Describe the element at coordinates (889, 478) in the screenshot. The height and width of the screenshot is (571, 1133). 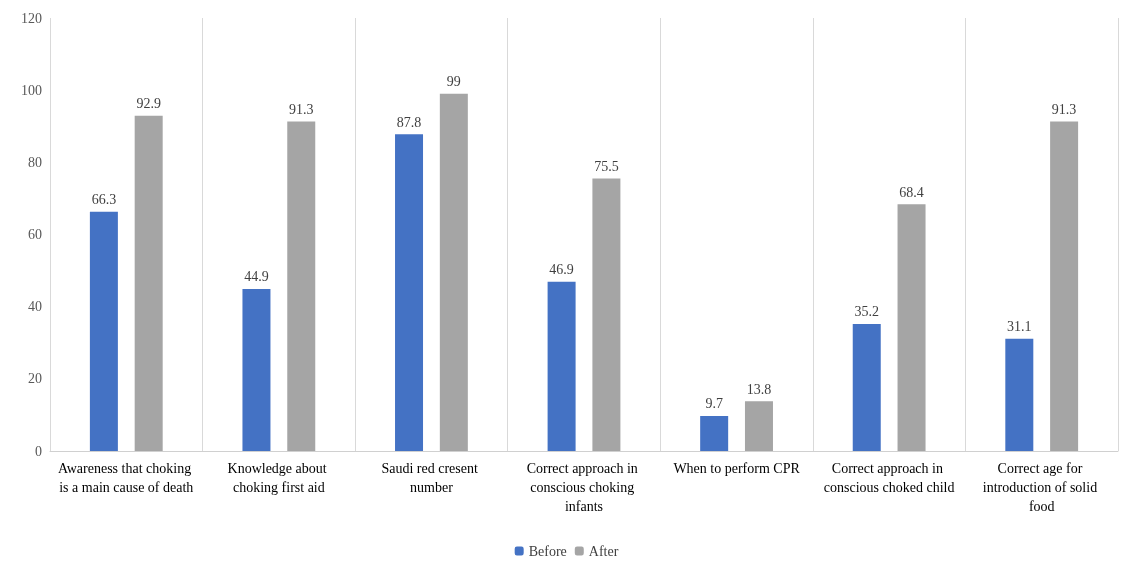
I see `x-tick-label: Correct approach in conscious choked child` at that location.